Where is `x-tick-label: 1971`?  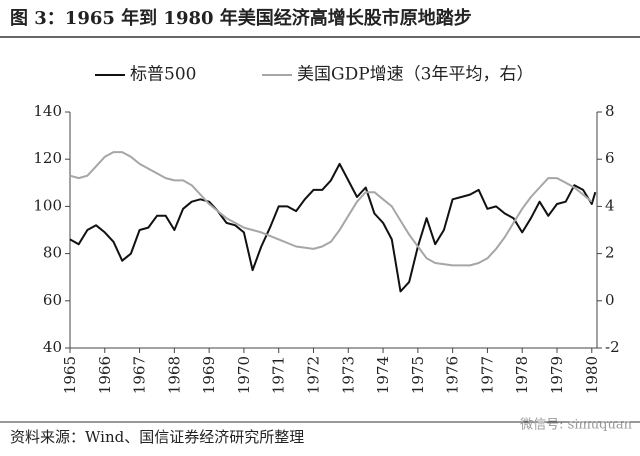 x-tick-label: 1971 is located at coordinates (279, 375).